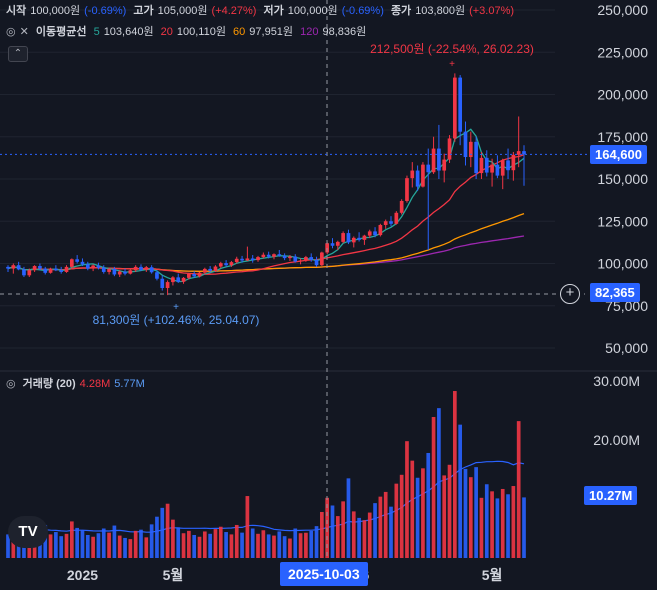 The width and height of the screenshot is (657, 590). Describe the element at coordinates (440, 11) in the screenshot. I see `ohlc-close-value: 103,800원` at that location.